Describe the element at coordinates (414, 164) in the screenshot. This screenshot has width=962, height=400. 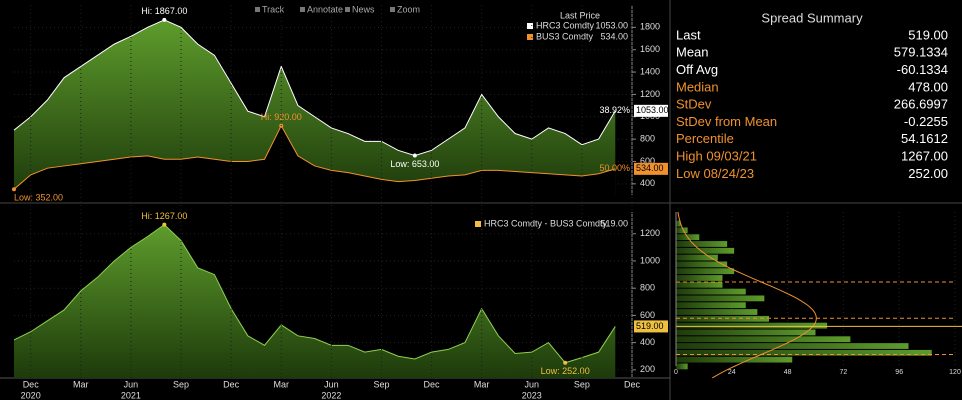
I see `low-label: Low: 653.00` at that location.